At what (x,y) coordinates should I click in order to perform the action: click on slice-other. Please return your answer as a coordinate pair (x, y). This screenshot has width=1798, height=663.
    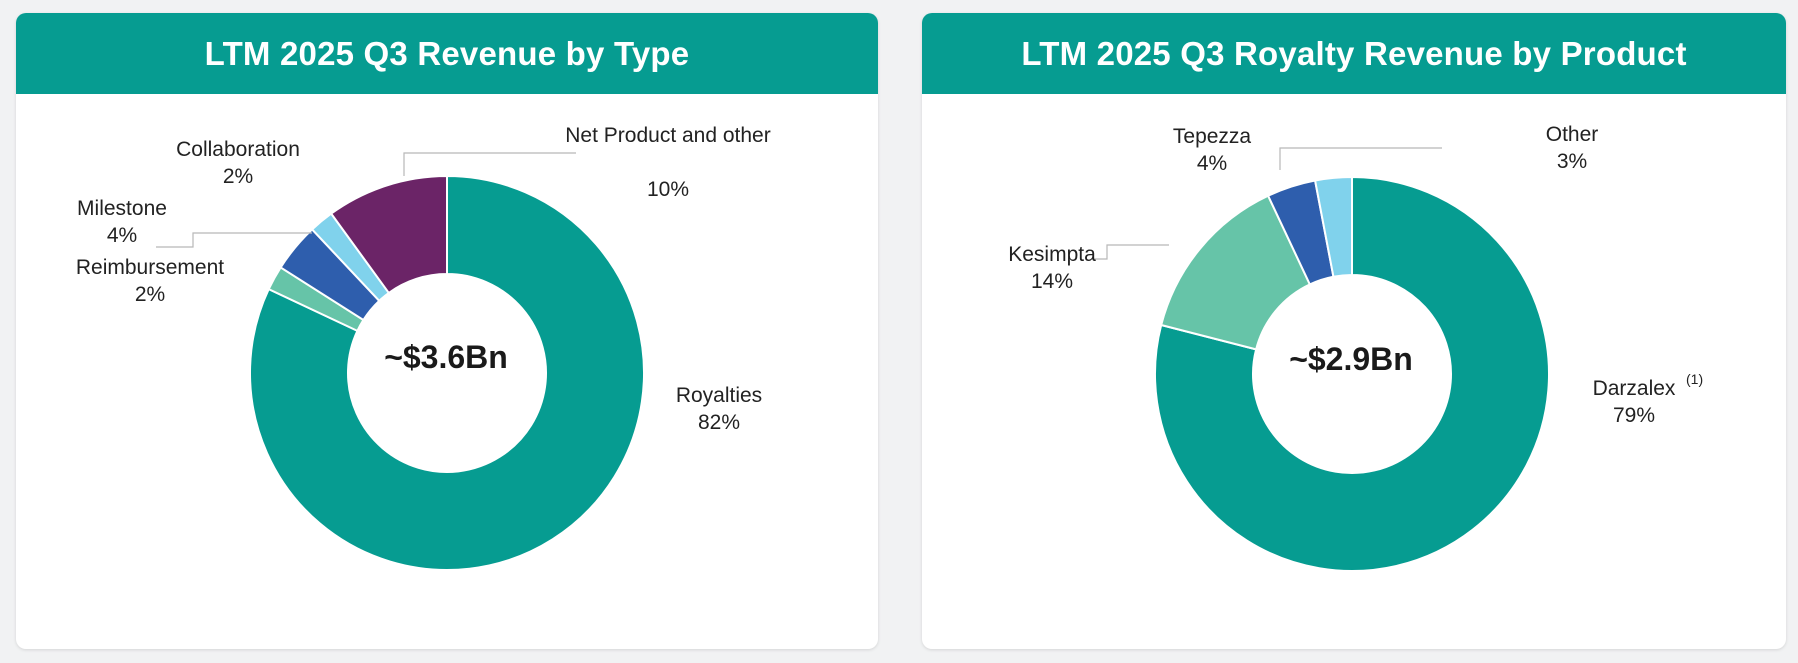
    Looking at the image, I should click on (1333, 226).